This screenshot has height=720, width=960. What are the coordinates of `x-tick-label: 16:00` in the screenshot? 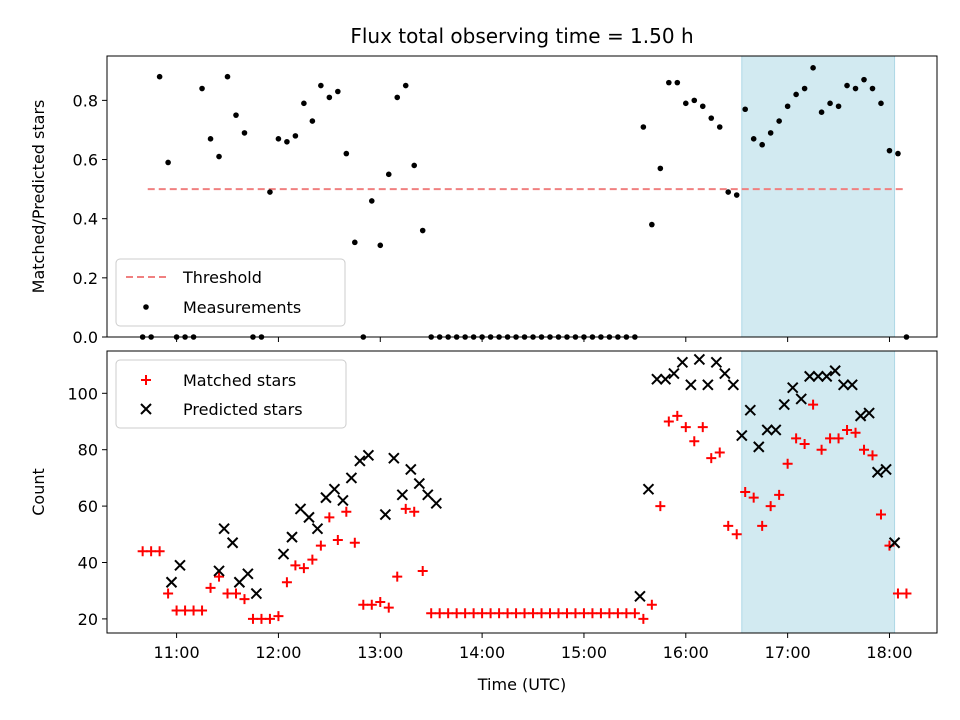 It's located at (686, 652).